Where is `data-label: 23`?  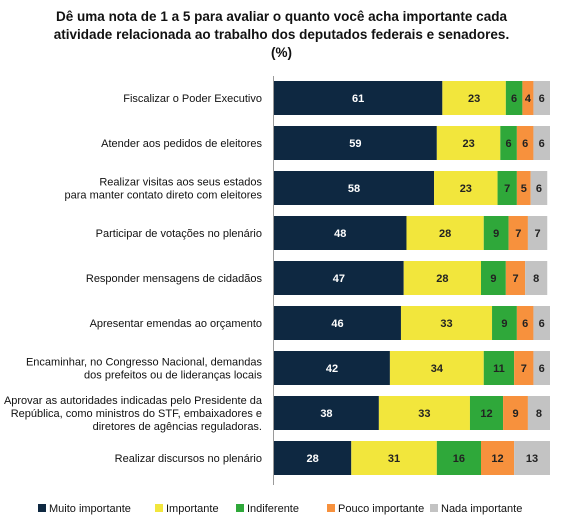 data-label: 23 is located at coordinates (466, 189).